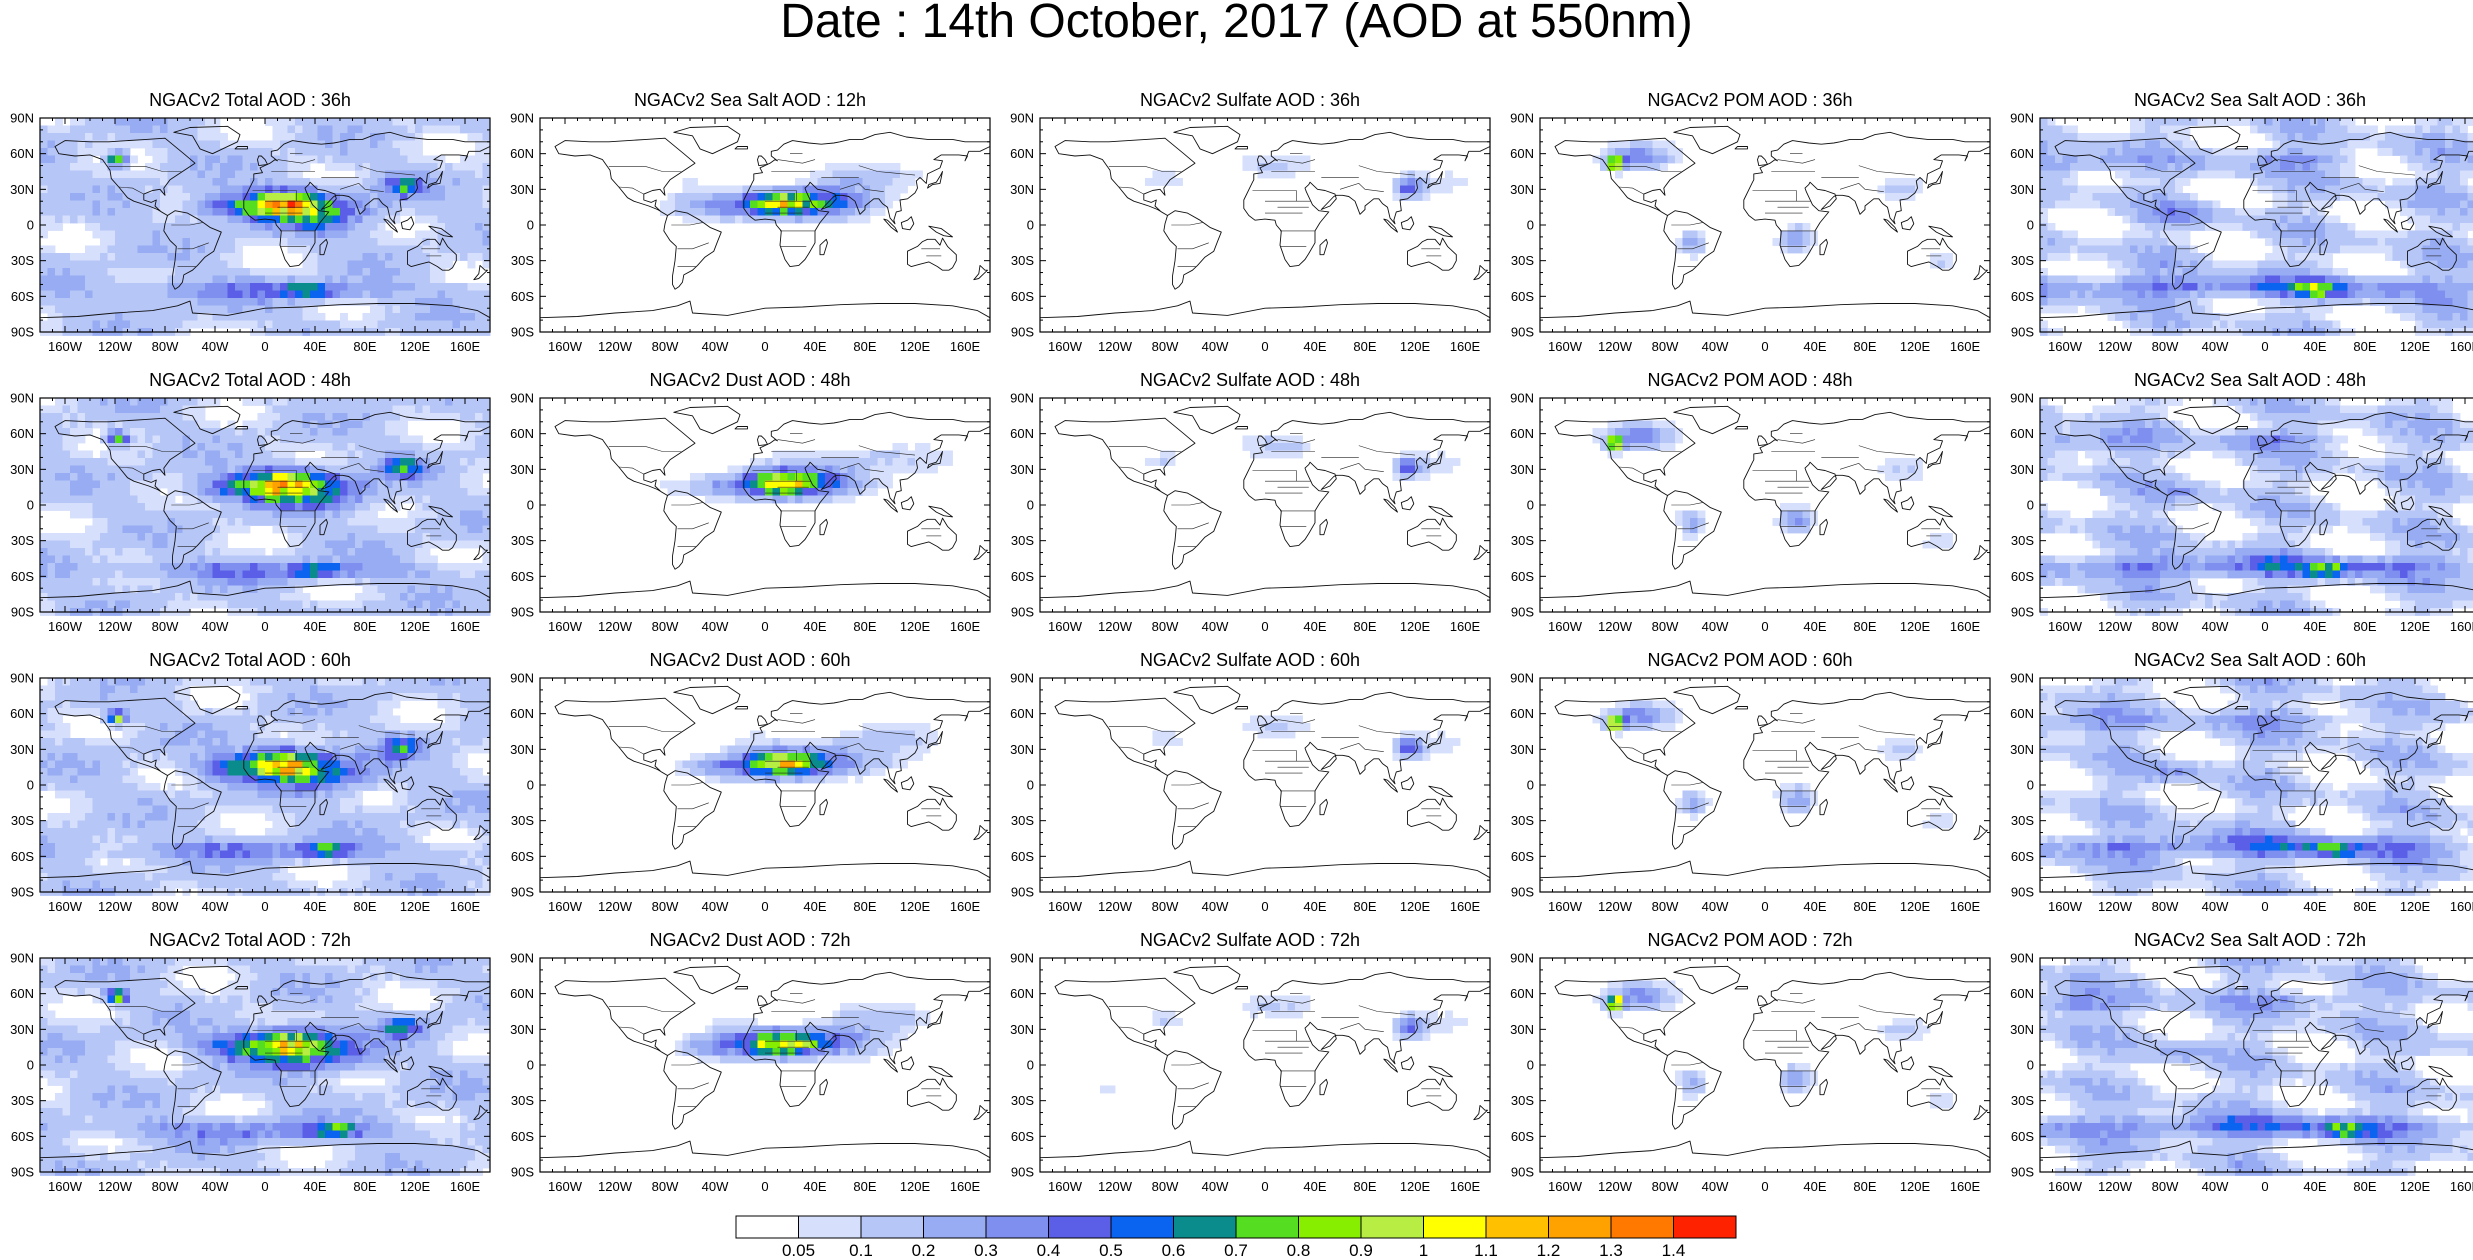 This screenshot has height=1260, width=2473. I want to click on coastline-iceland, so click(1241, 148).